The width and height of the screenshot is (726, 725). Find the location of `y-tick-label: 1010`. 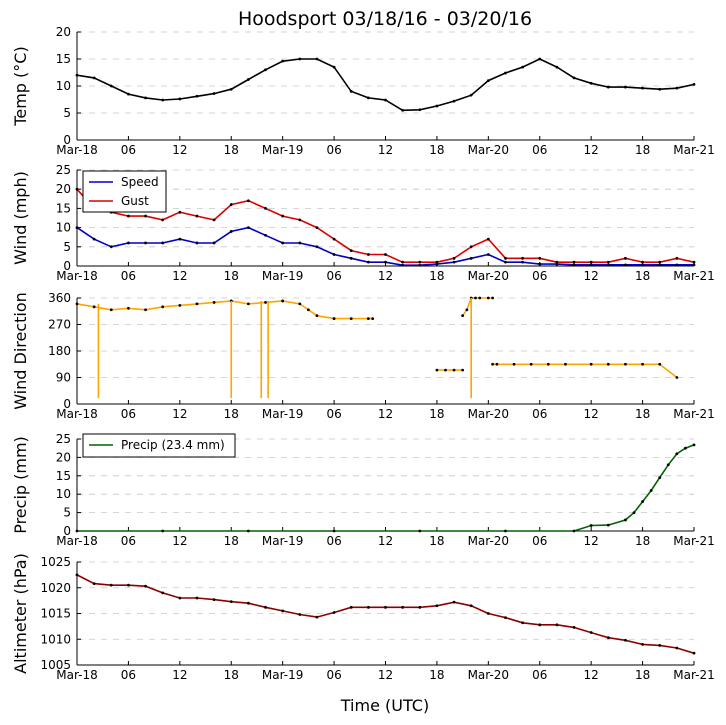

y-tick-label: 1010 is located at coordinates (55, 639).